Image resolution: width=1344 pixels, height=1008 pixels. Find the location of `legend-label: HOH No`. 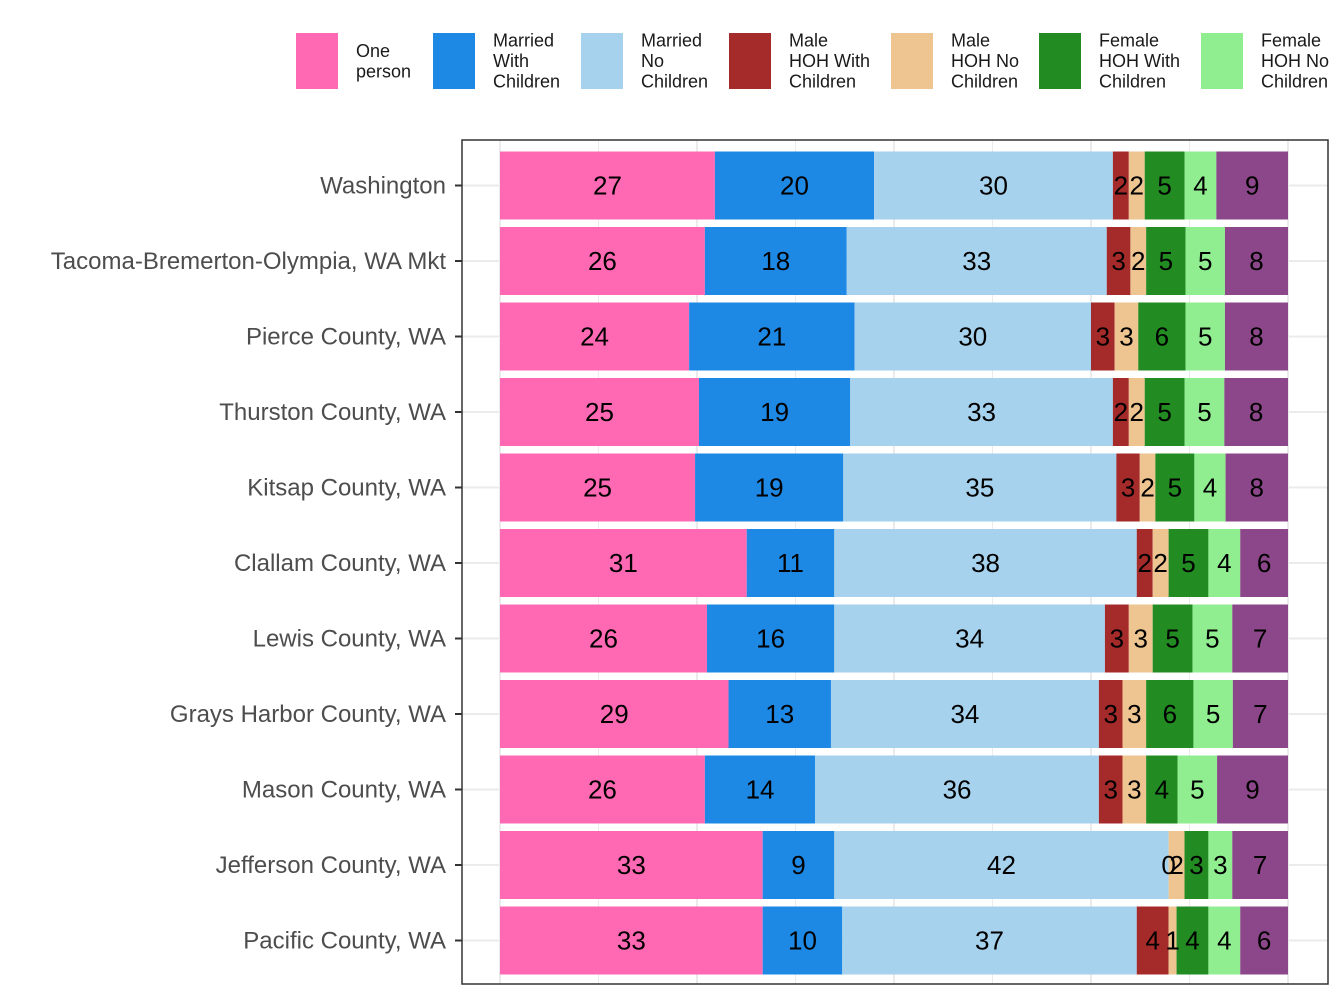

legend-label: HOH No is located at coordinates (1295, 61).